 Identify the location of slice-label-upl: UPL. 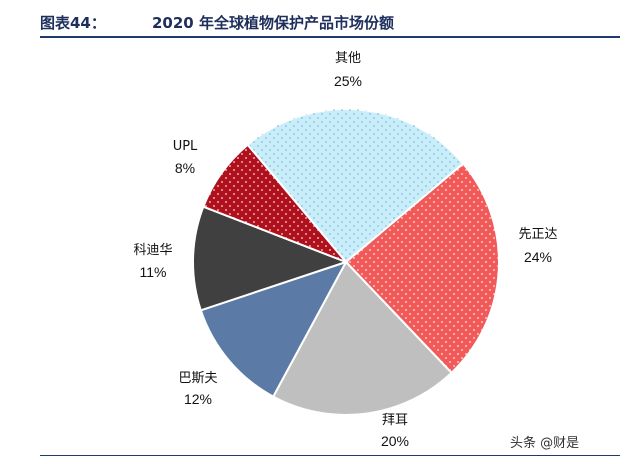
(185, 146).